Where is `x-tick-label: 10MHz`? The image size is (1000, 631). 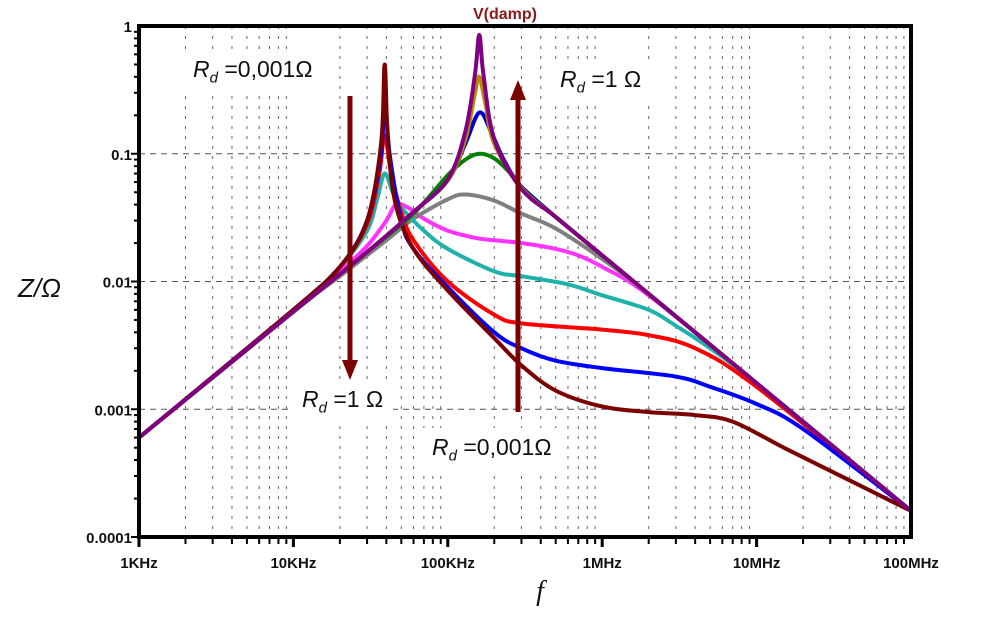 x-tick-label: 10MHz is located at coordinates (757, 563).